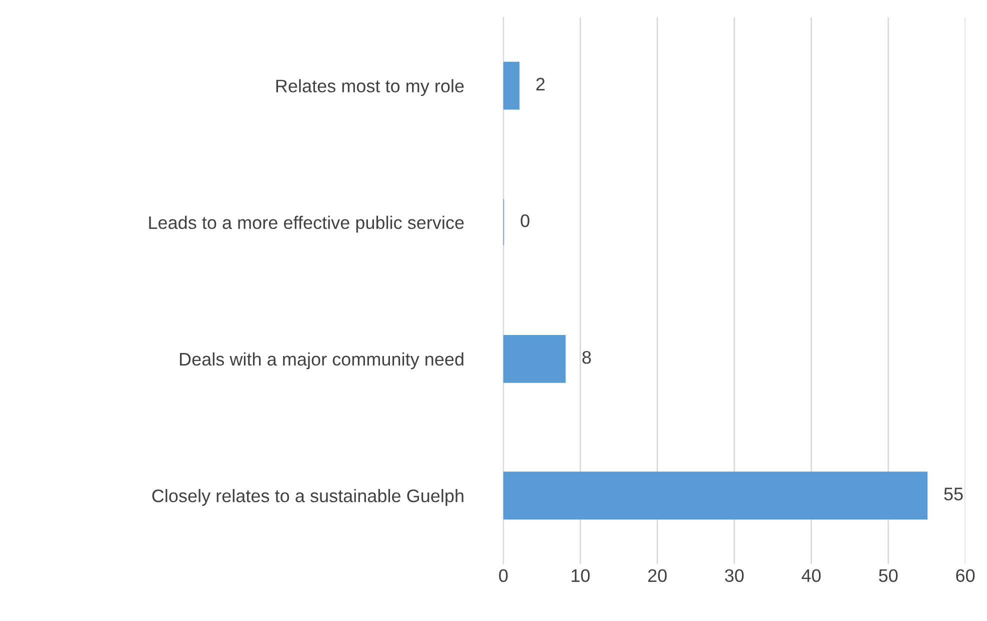  I want to click on data-label: 55, so click(953, 494).